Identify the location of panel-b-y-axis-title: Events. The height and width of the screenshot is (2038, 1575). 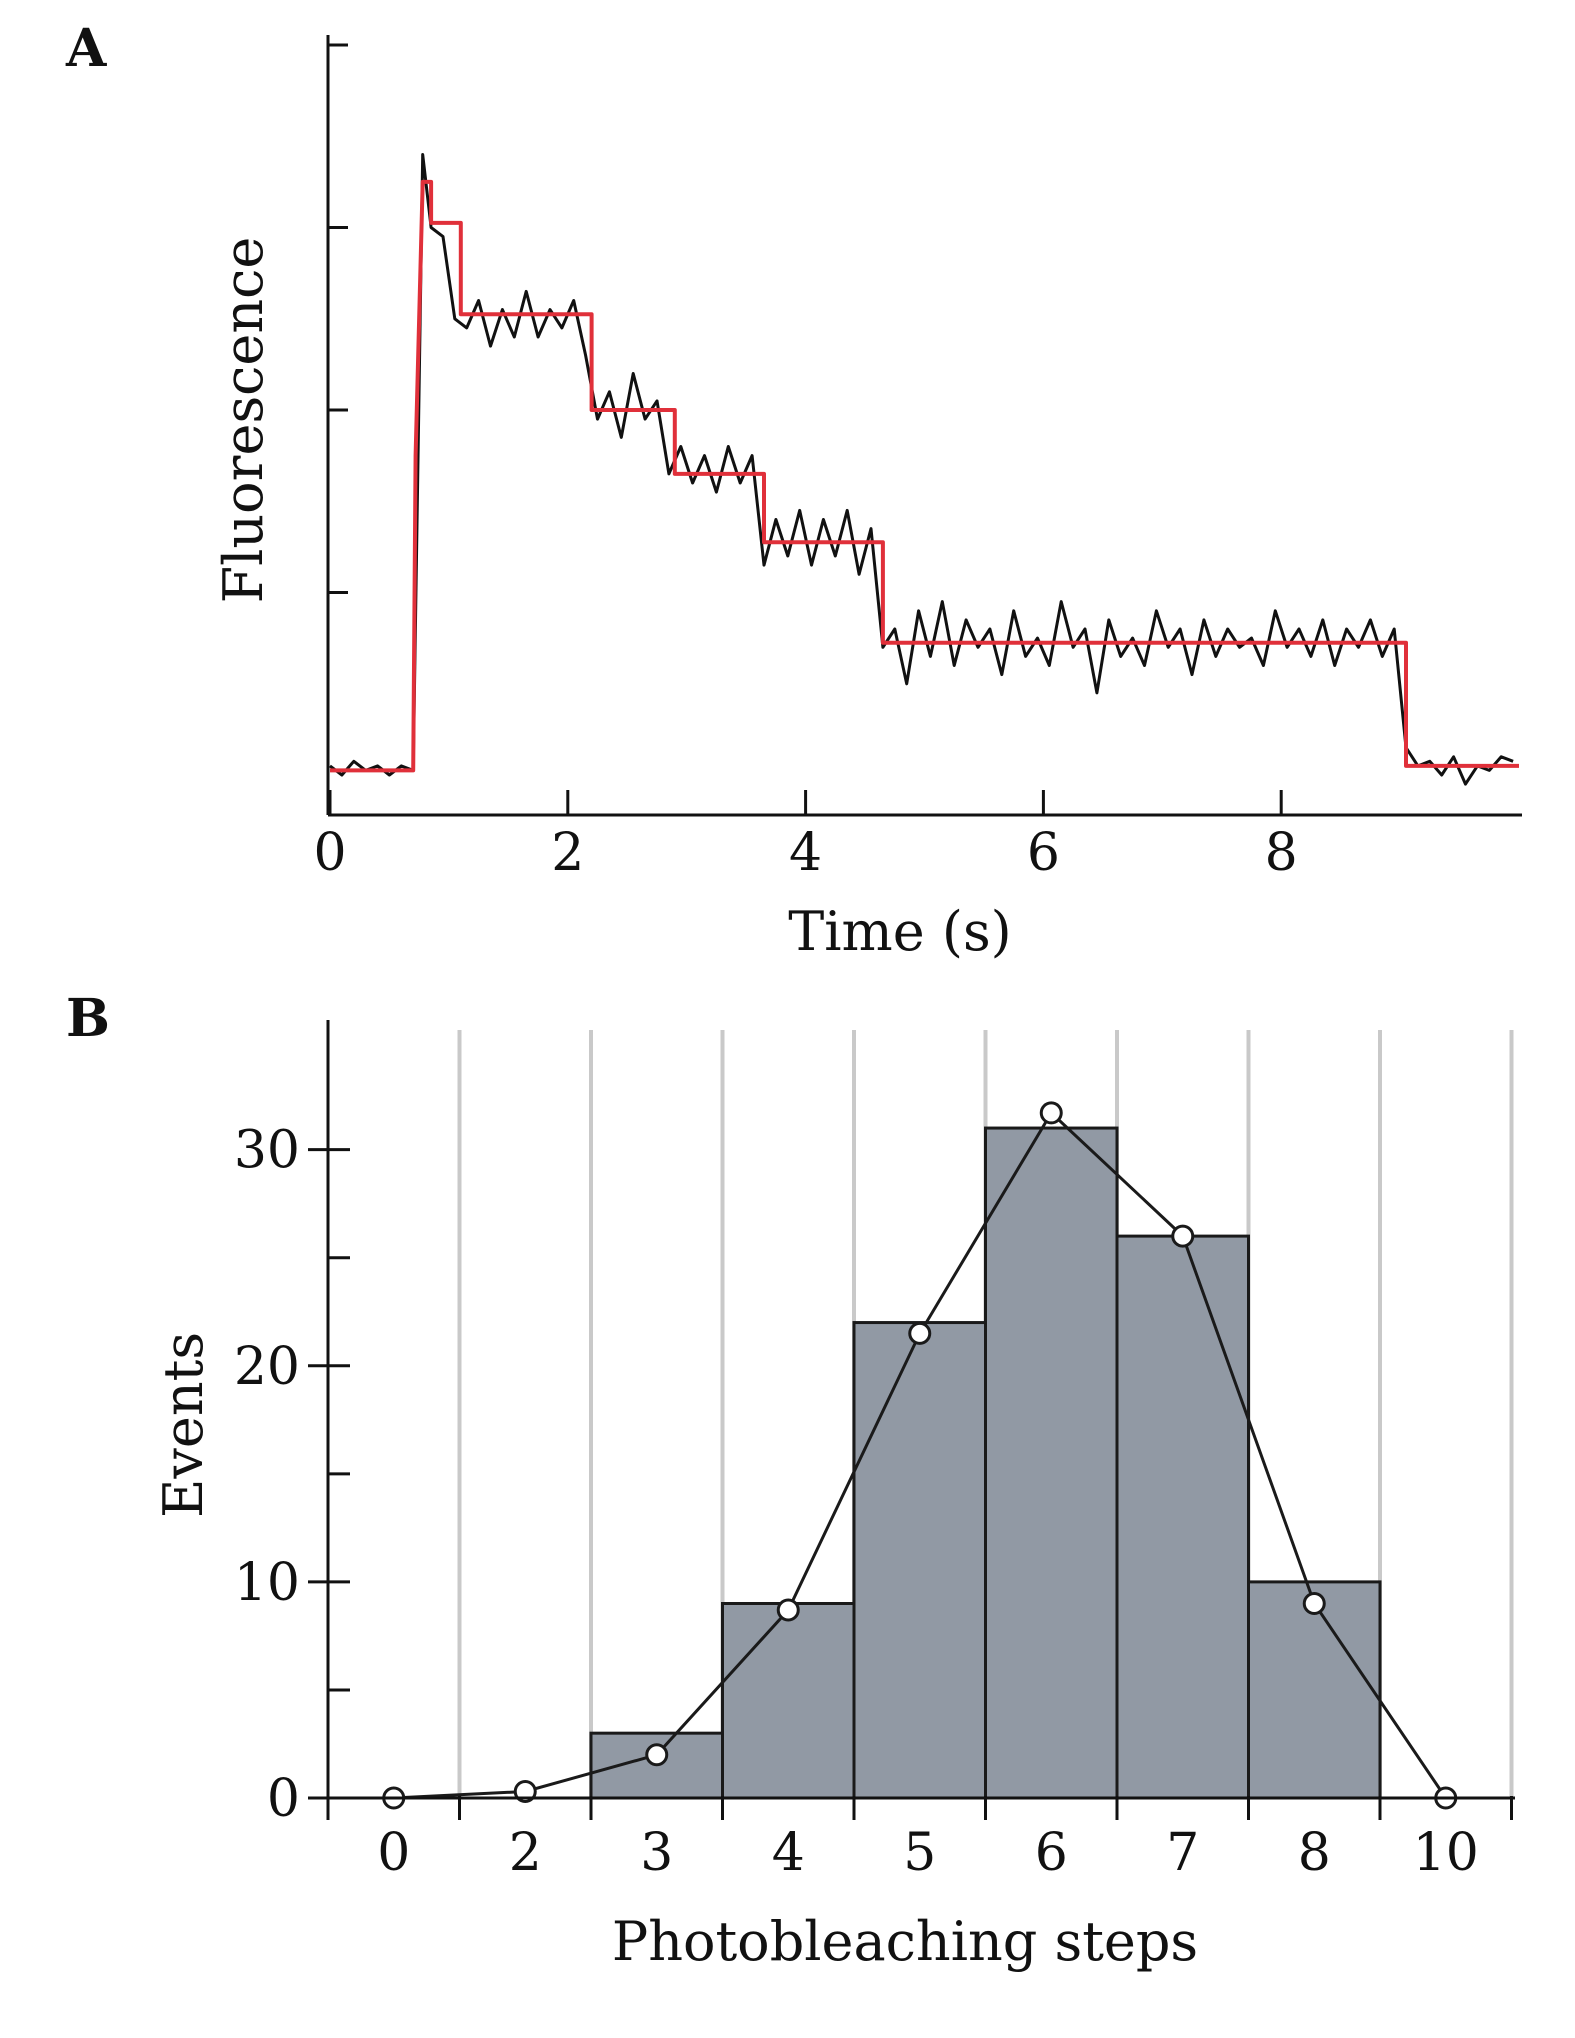
(183, 1425).